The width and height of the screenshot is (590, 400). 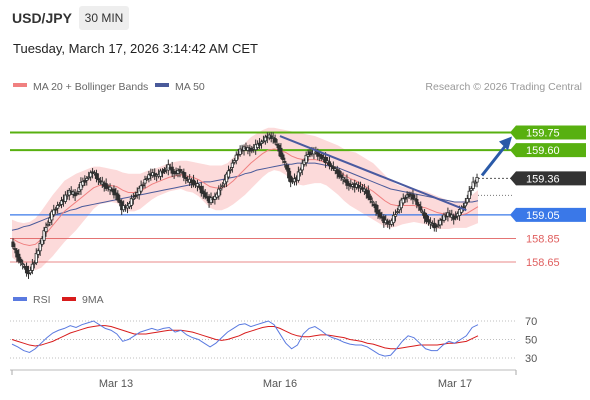 What do you see at coordinates (104, 18) in the screenshot?
I see `timeframe-button: 30 MIN` at bounding box center [104, 18].